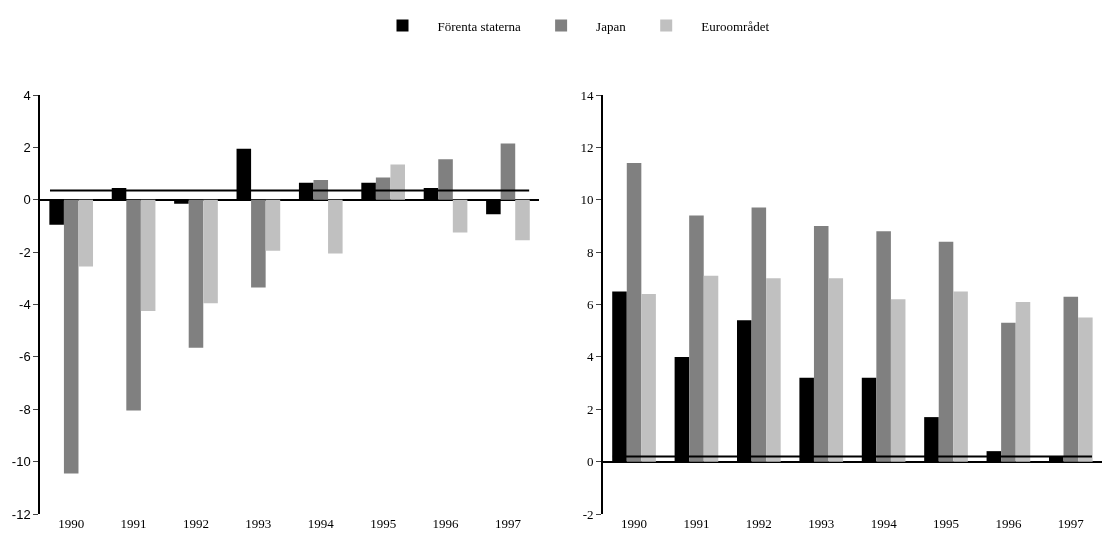  What do you see at coordinates (25, 305) in the screenshot?
I see `y-tick-label: -4` at bounding box center [25, 305].